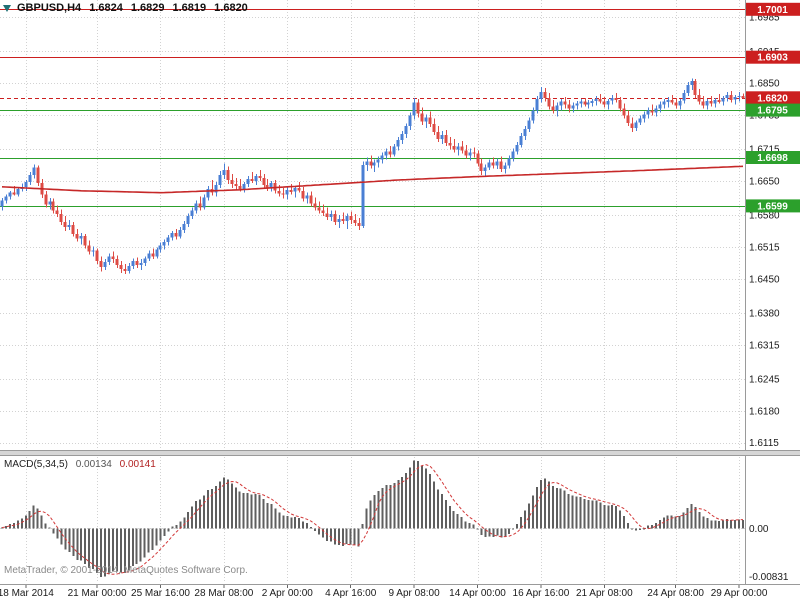  I want to click on svg-text: 1.6115, so click(764, 443).